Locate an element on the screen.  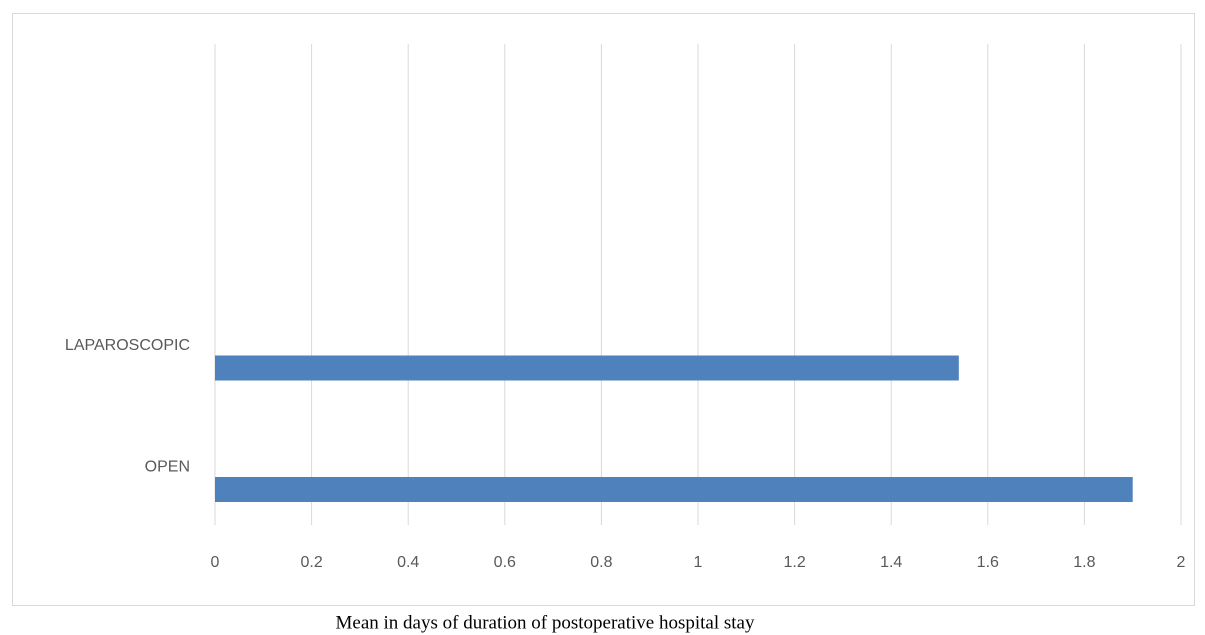
x-tick-label: 0.6 is located at coordinates (505, 562).